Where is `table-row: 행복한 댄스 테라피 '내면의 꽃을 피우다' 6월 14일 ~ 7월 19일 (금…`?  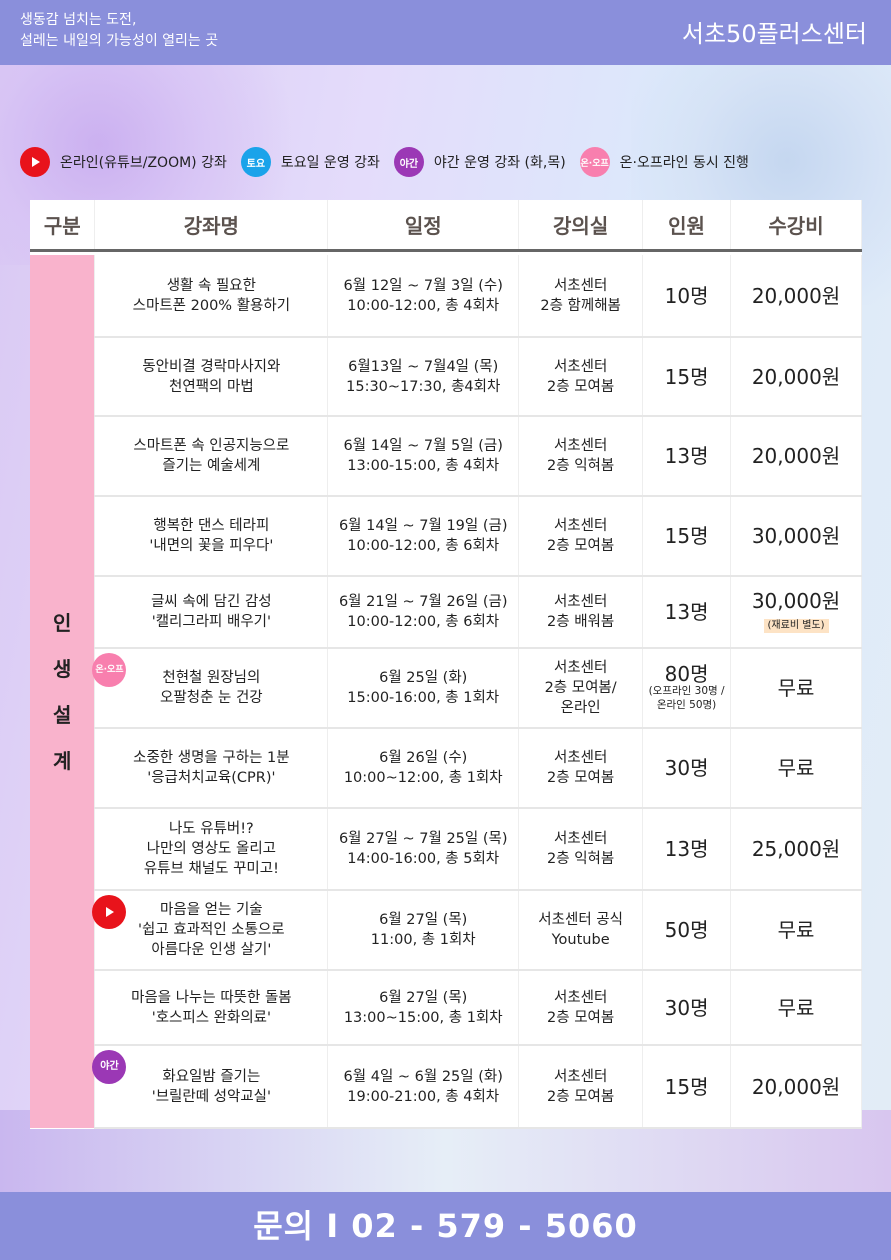 table-row: 행복한 댄스 테라피 '내면의 꽃을 피우다' 6월 14일 ~ 7월 19일 (금… is located at coordinates (446, 536).